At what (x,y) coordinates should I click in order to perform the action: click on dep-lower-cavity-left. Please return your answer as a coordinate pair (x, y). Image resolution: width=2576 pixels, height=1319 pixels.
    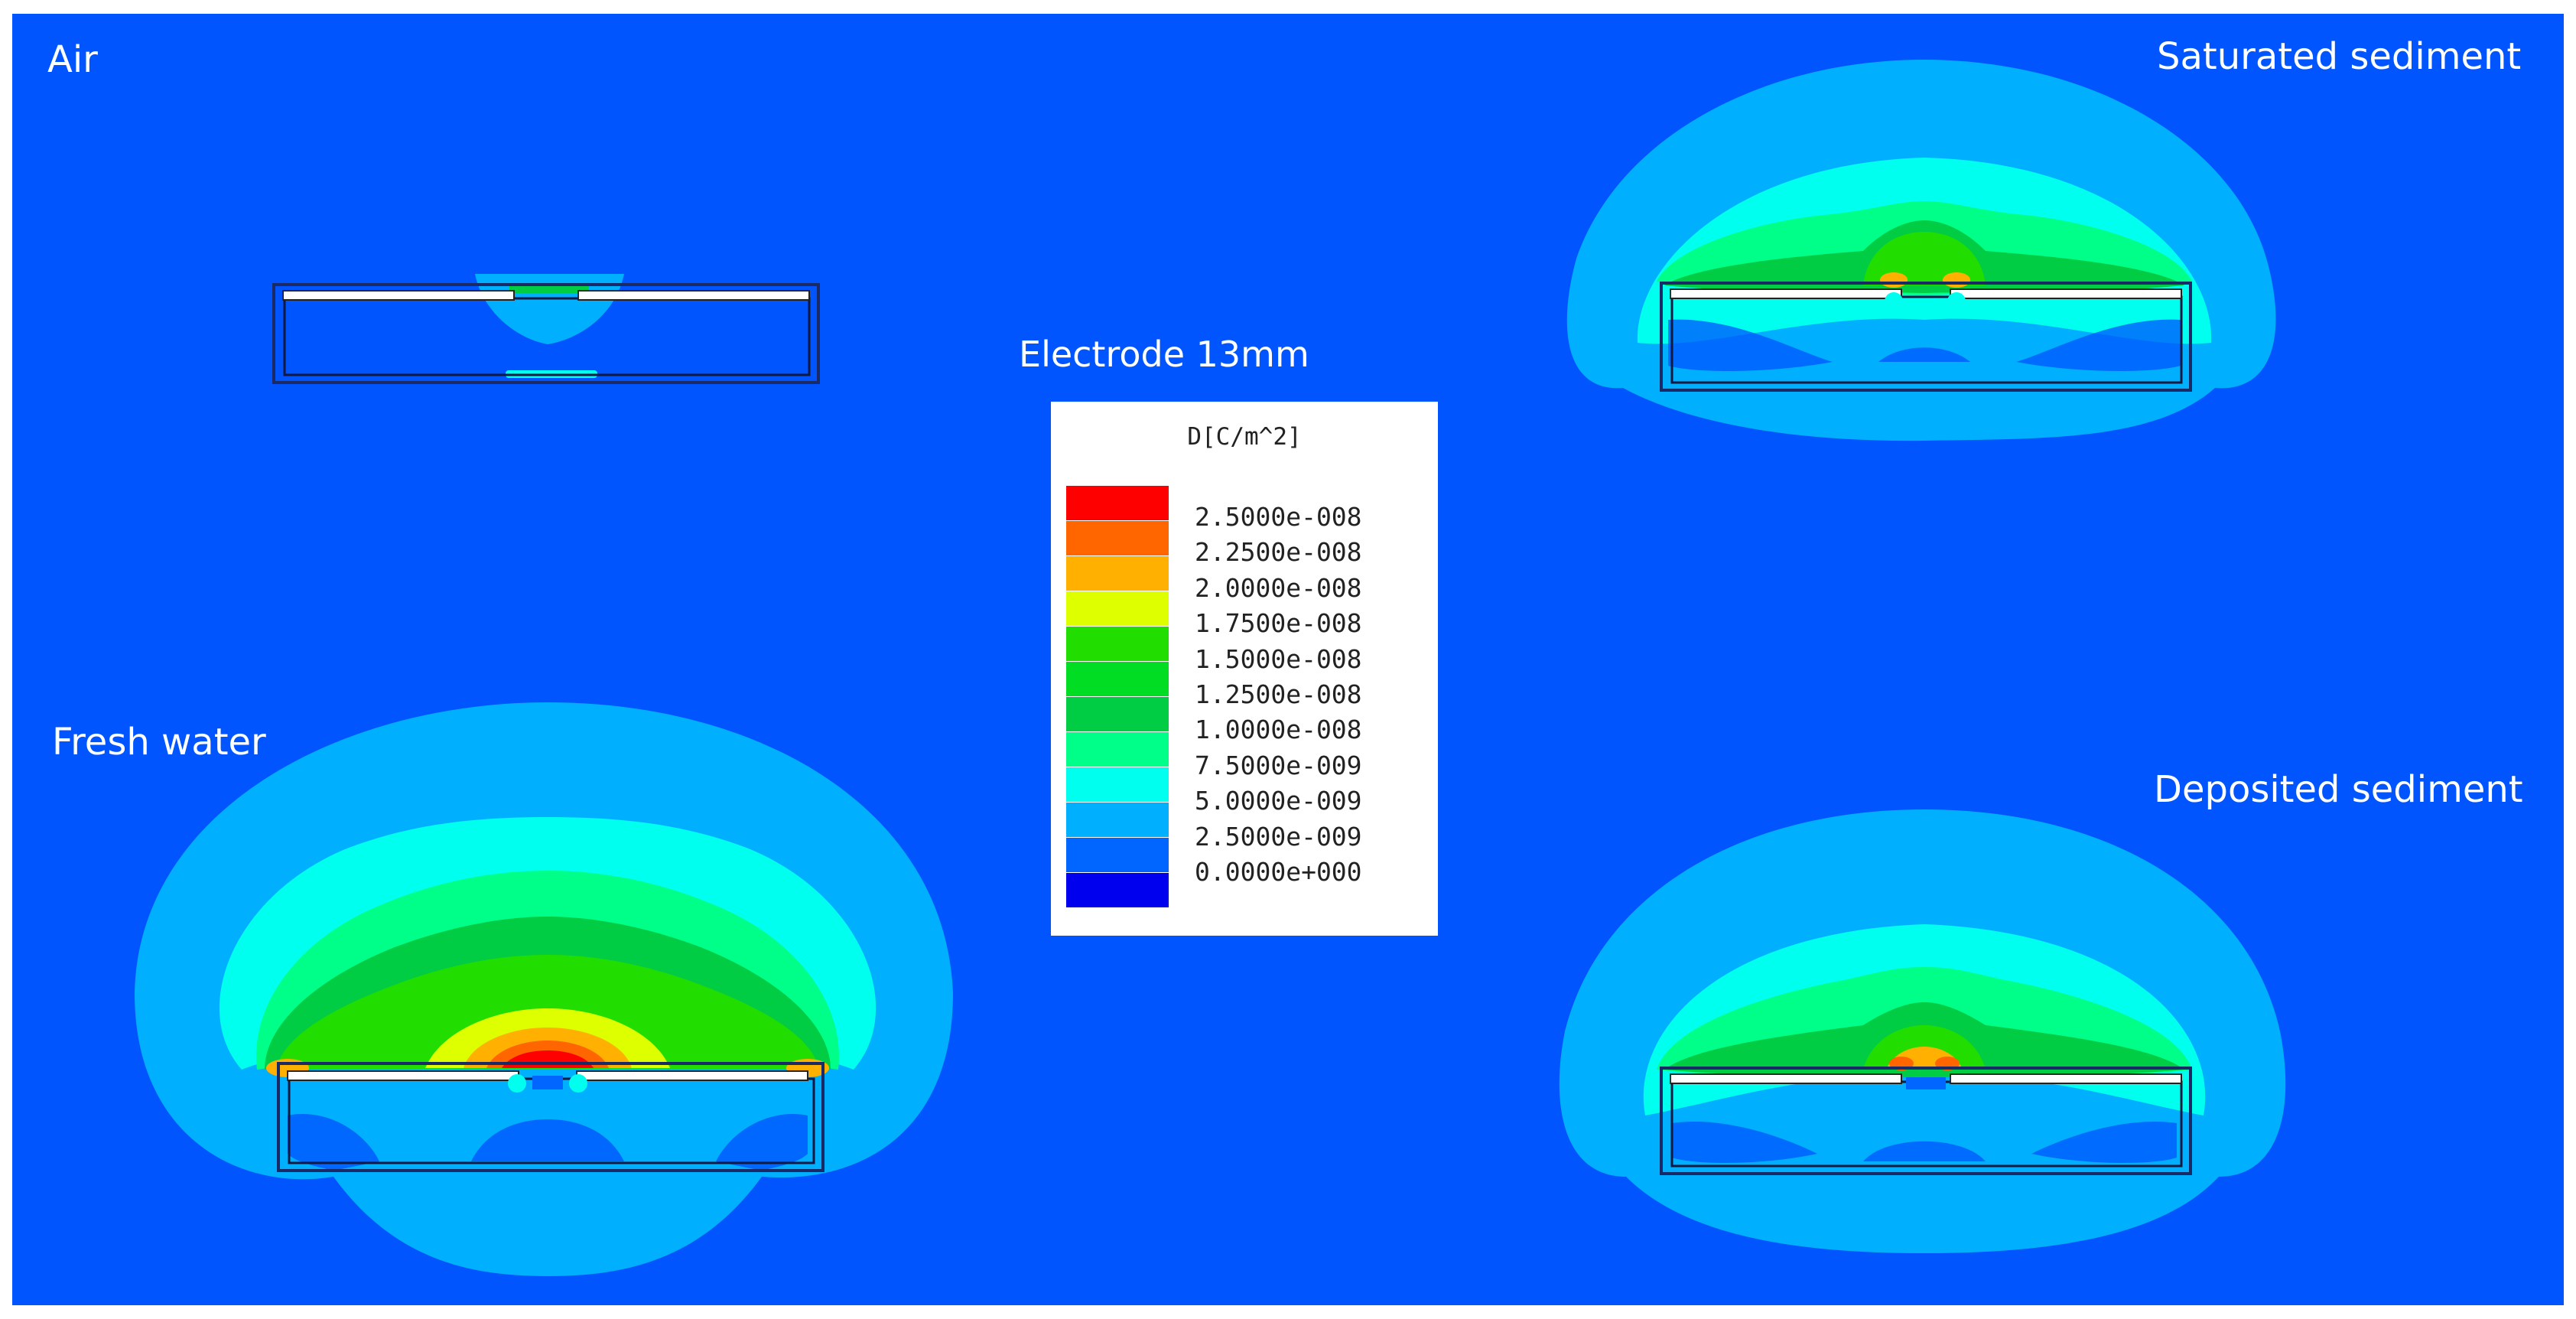
    Looking at the image, I should click on (1744, 1142).